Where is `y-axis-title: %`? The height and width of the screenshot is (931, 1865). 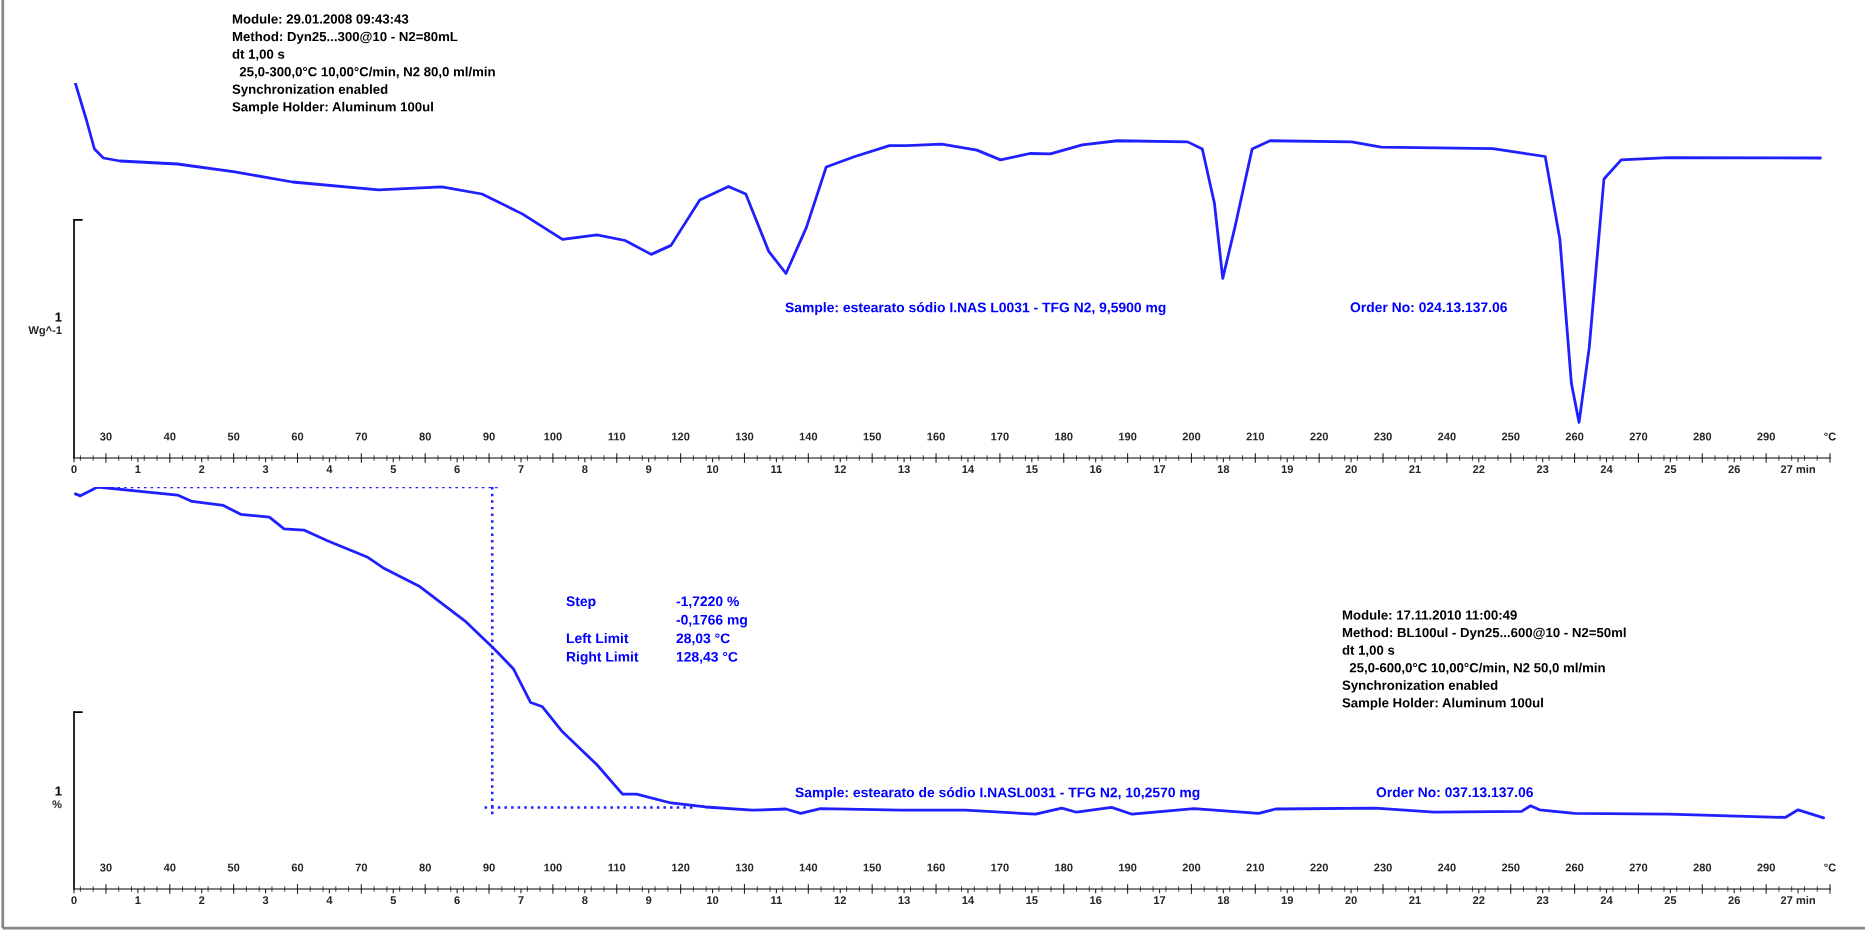 y-axis-title: % is located at coordinates (57, 804).